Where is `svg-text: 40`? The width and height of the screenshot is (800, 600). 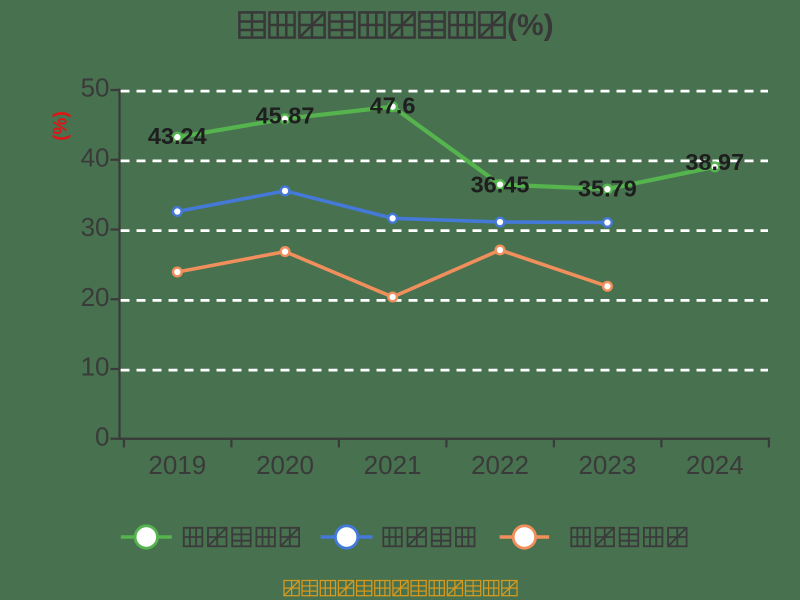 svg-text: 40 is located at coordinates (95, 157).